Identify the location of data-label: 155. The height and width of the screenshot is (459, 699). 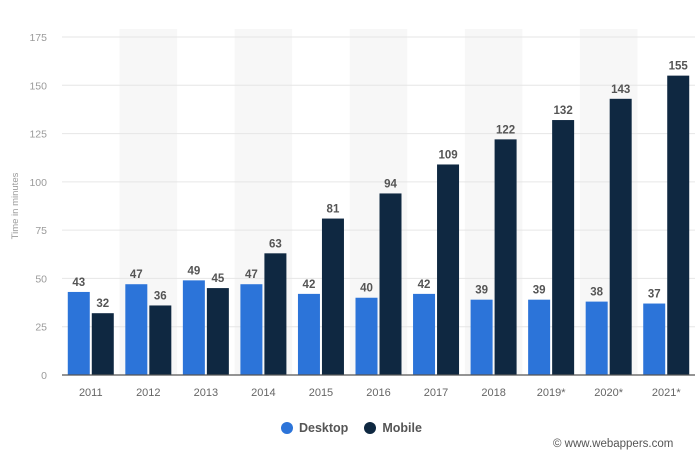
(679, 67).